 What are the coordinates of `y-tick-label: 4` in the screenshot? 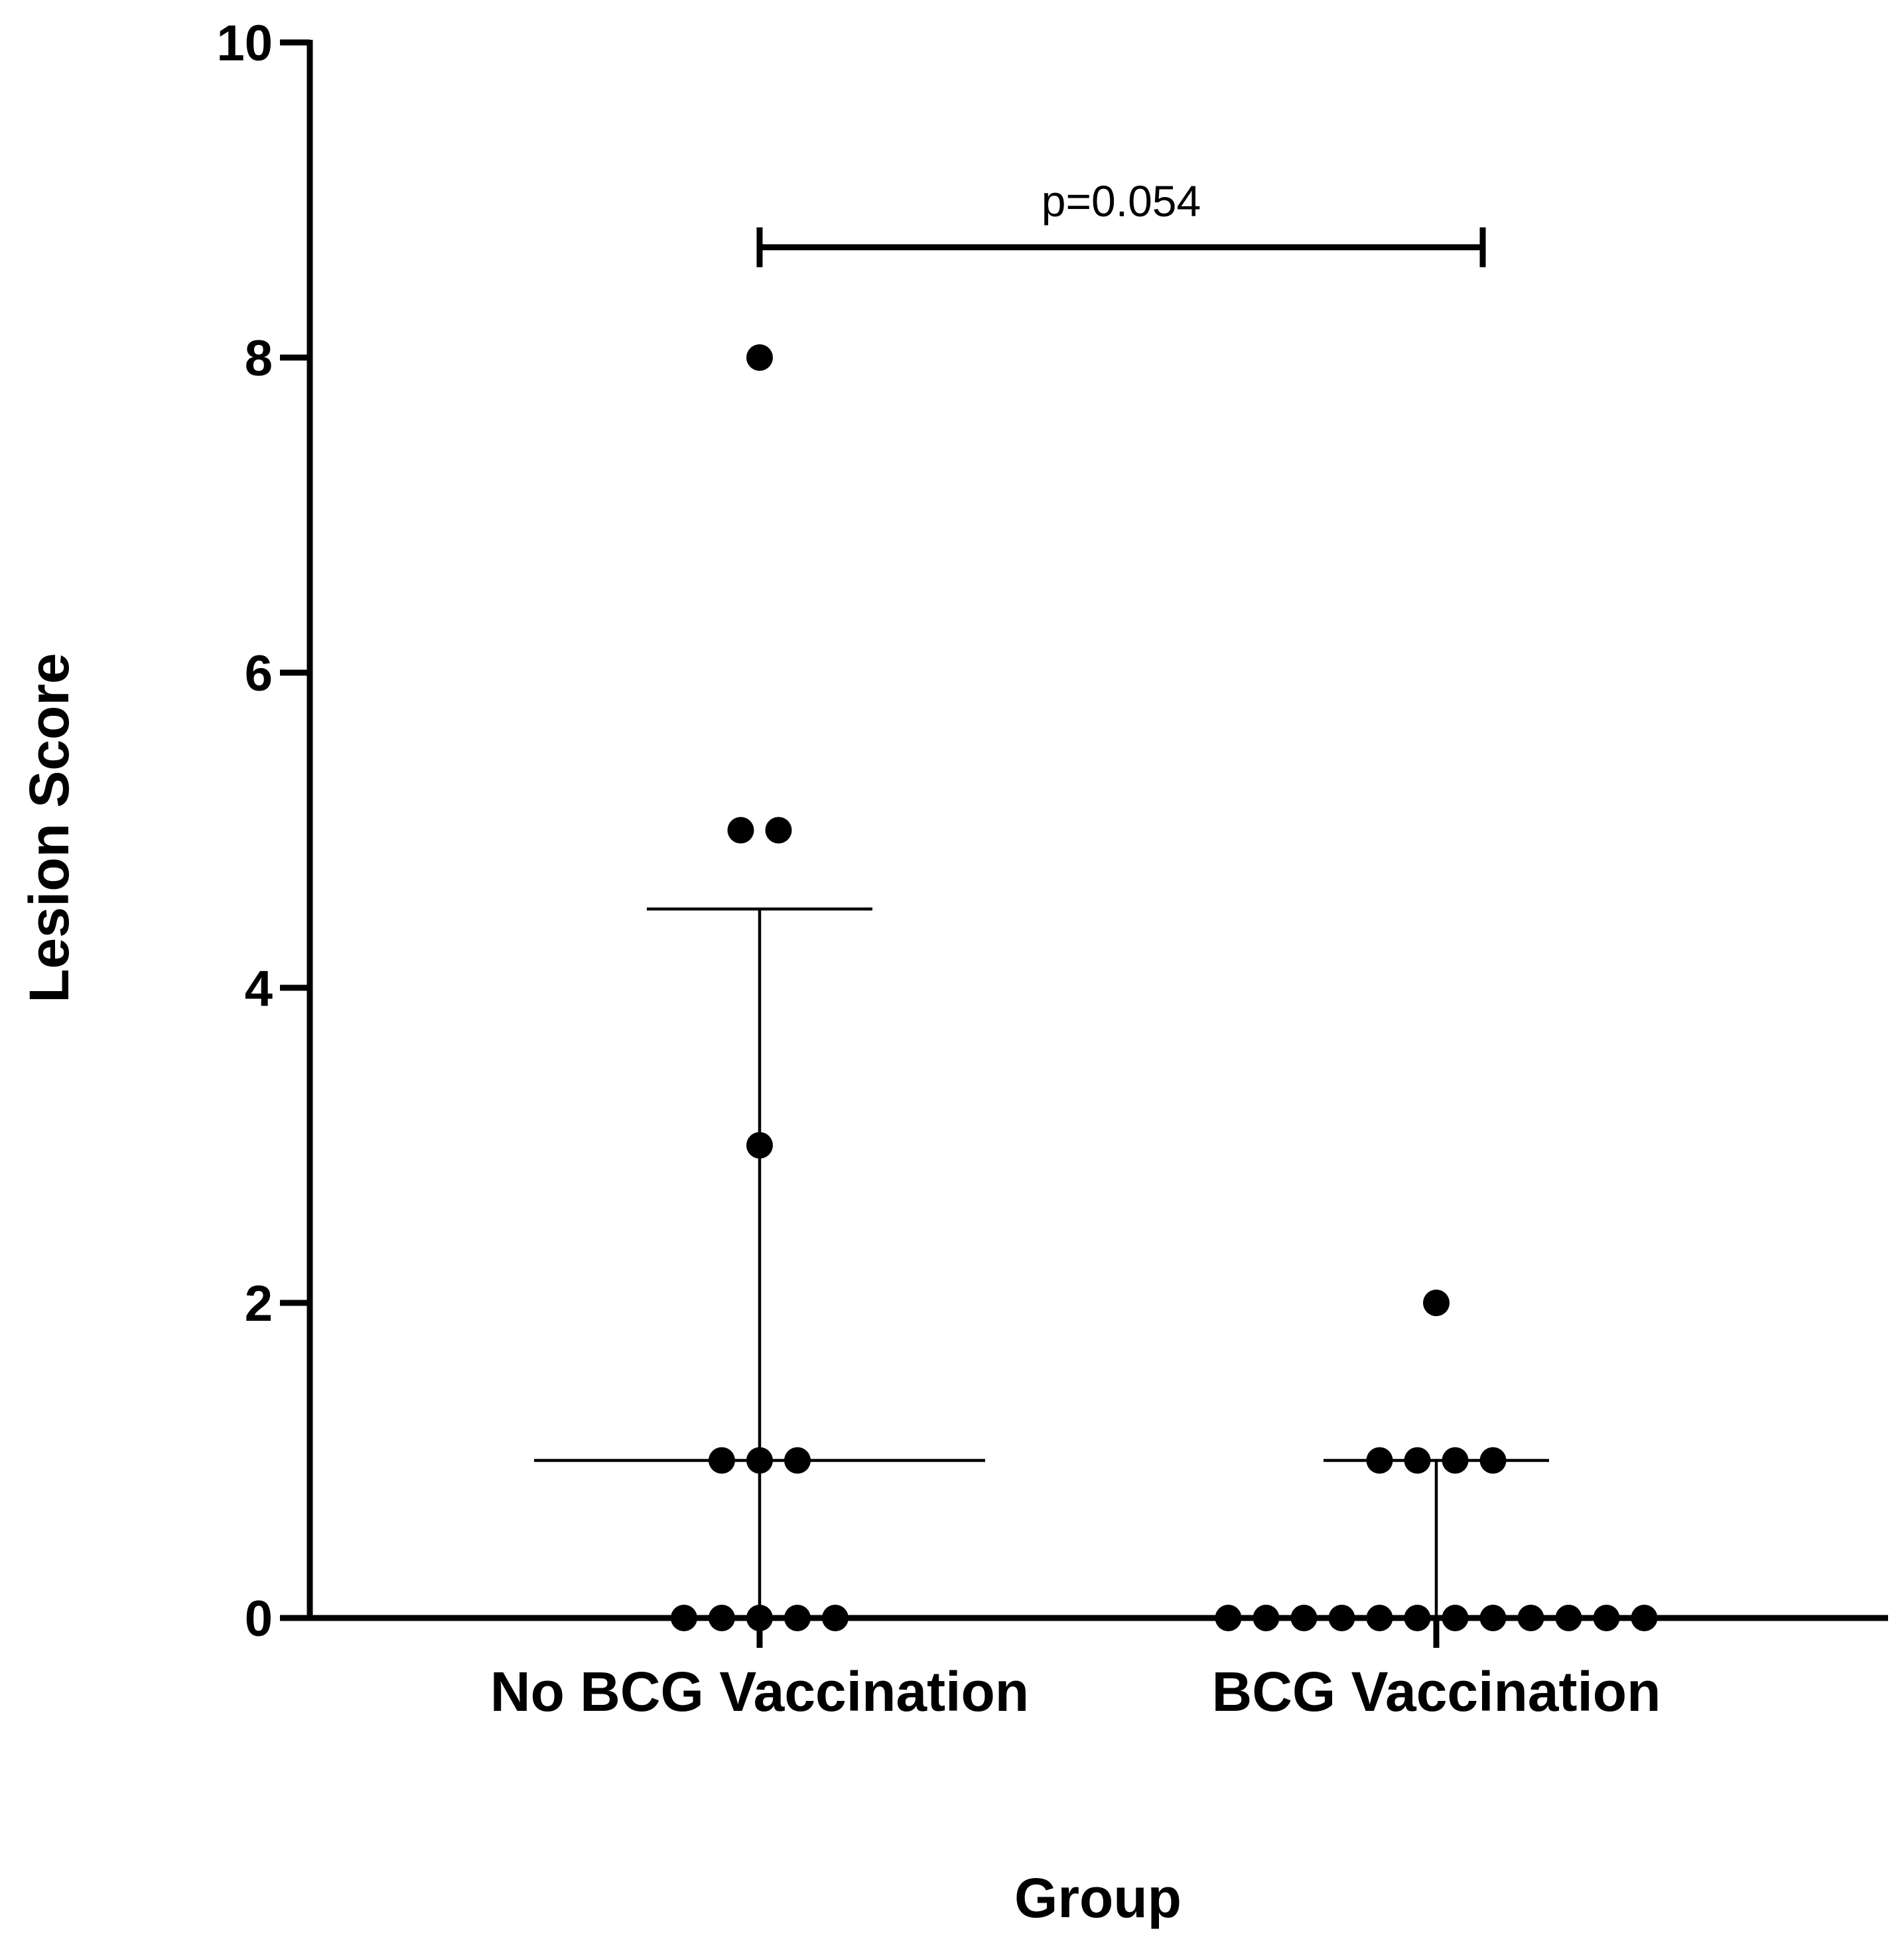 It's located at (259, 989).